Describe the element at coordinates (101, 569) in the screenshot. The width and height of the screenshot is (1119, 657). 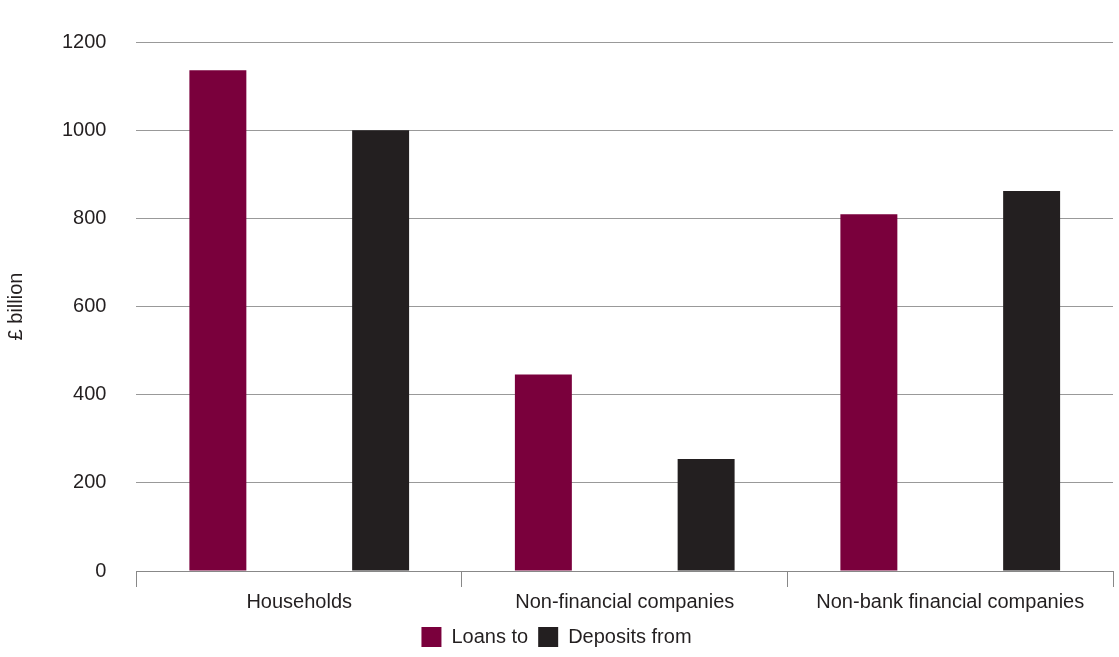
I see `y-tick-label: 0` at that location.